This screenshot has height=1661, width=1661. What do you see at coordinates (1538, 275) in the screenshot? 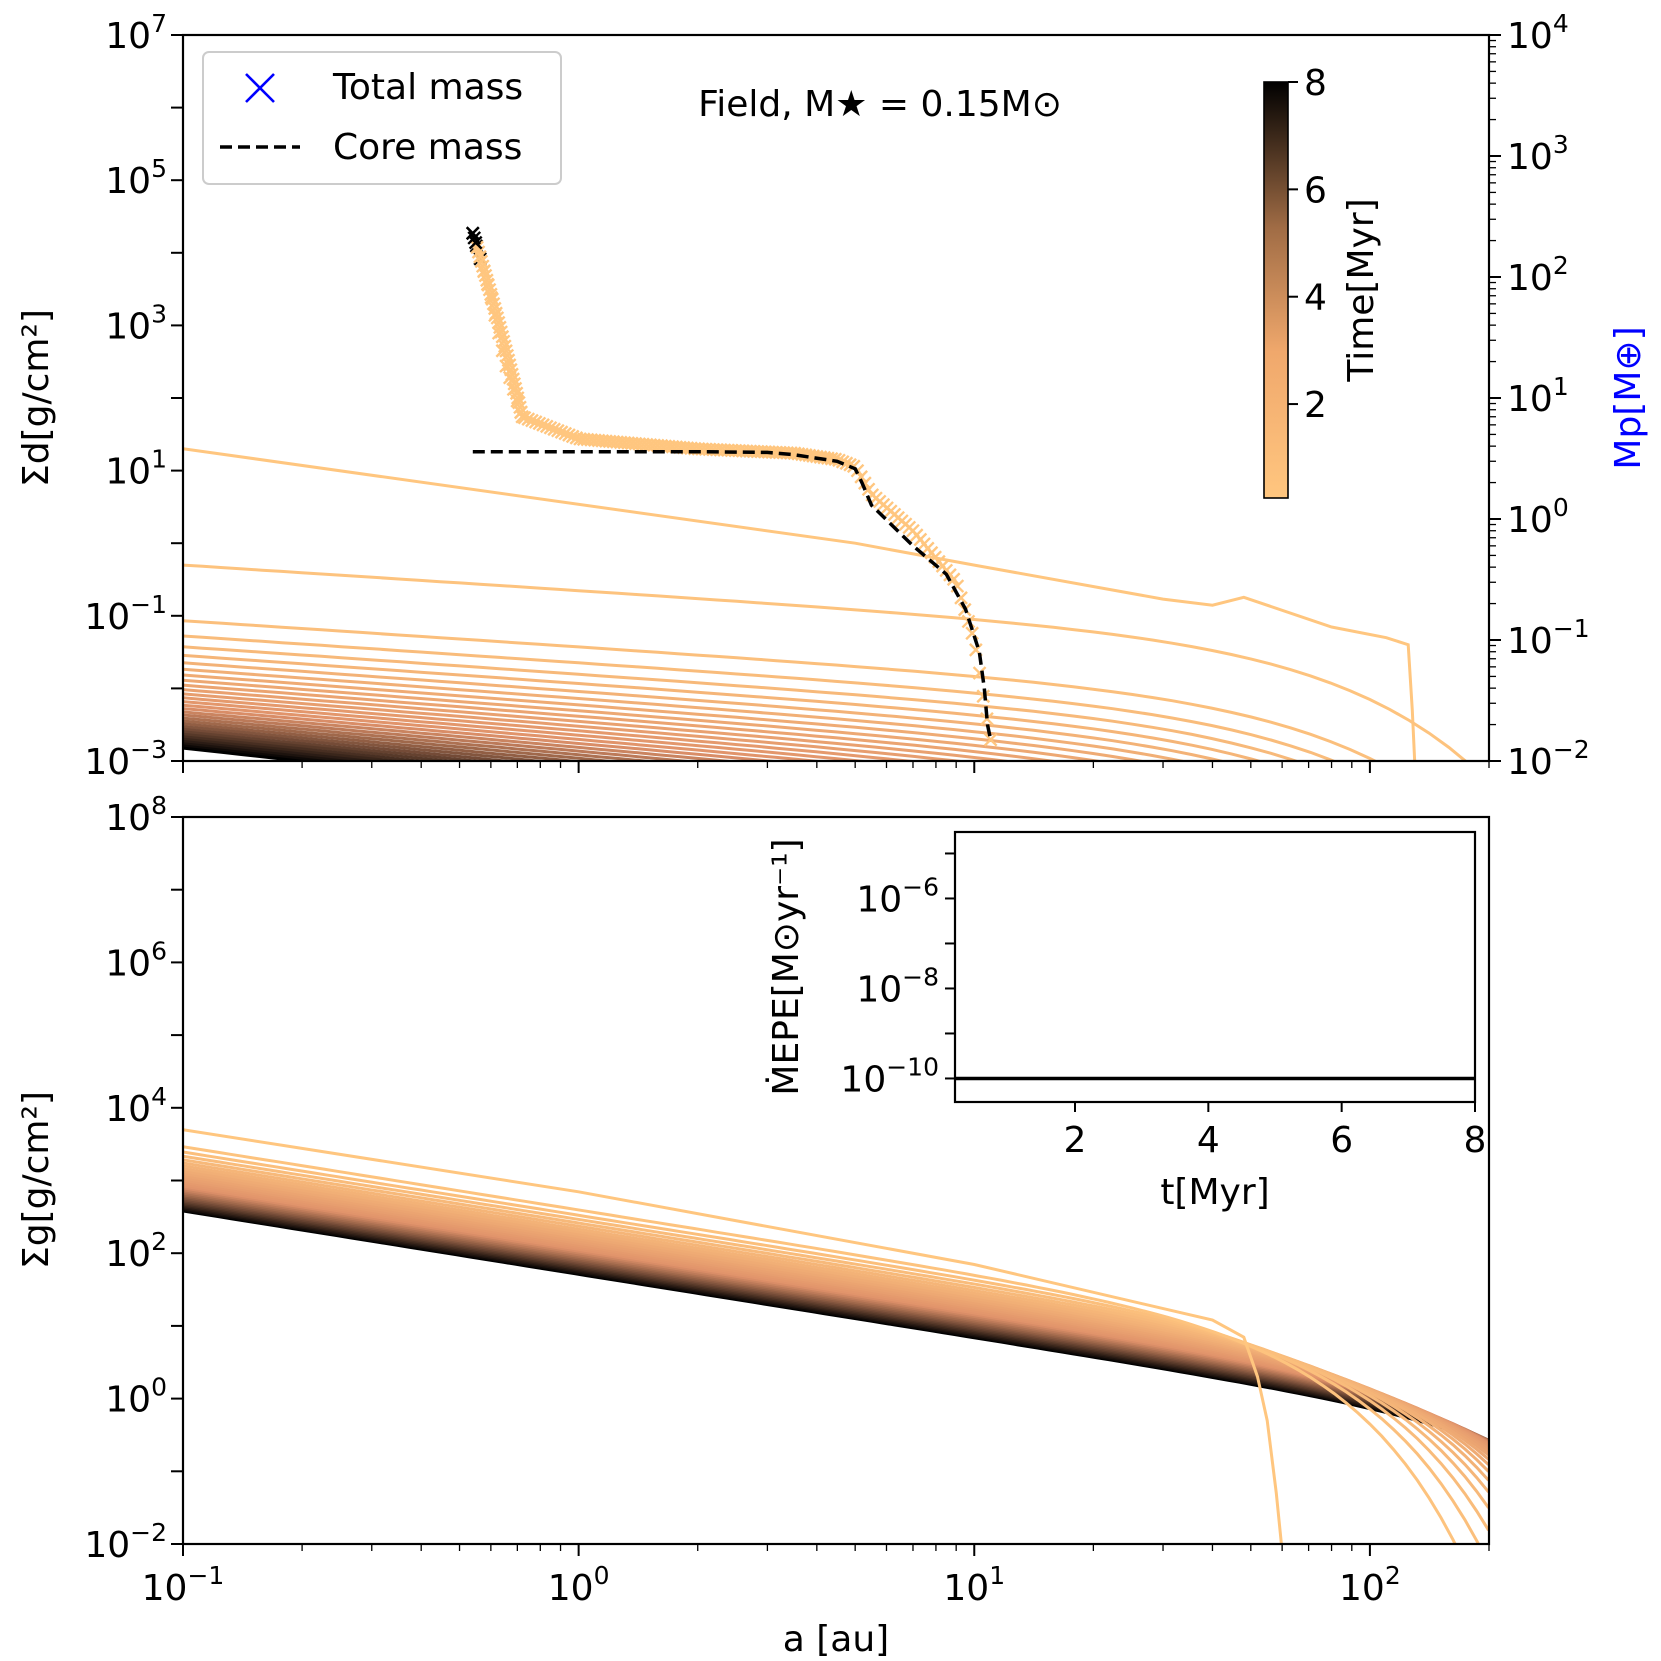
I see `right-tick-label: 10²` at bounding box center [1538, 275].